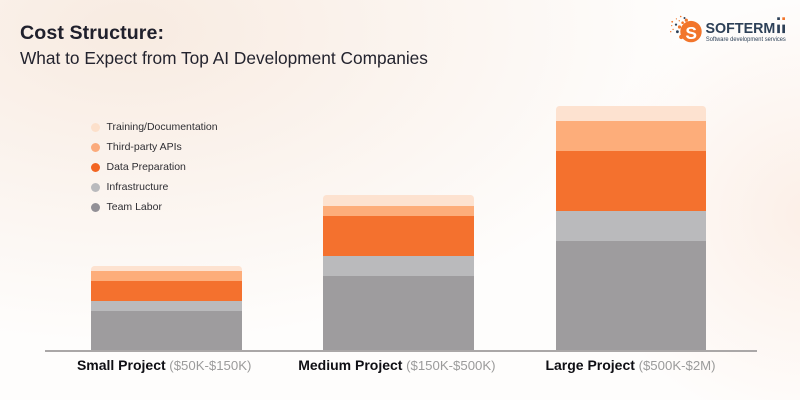  Describe the element at coordinates (741, 29) in the screenshot. I see `svg-text: SOFTERM` at that location.